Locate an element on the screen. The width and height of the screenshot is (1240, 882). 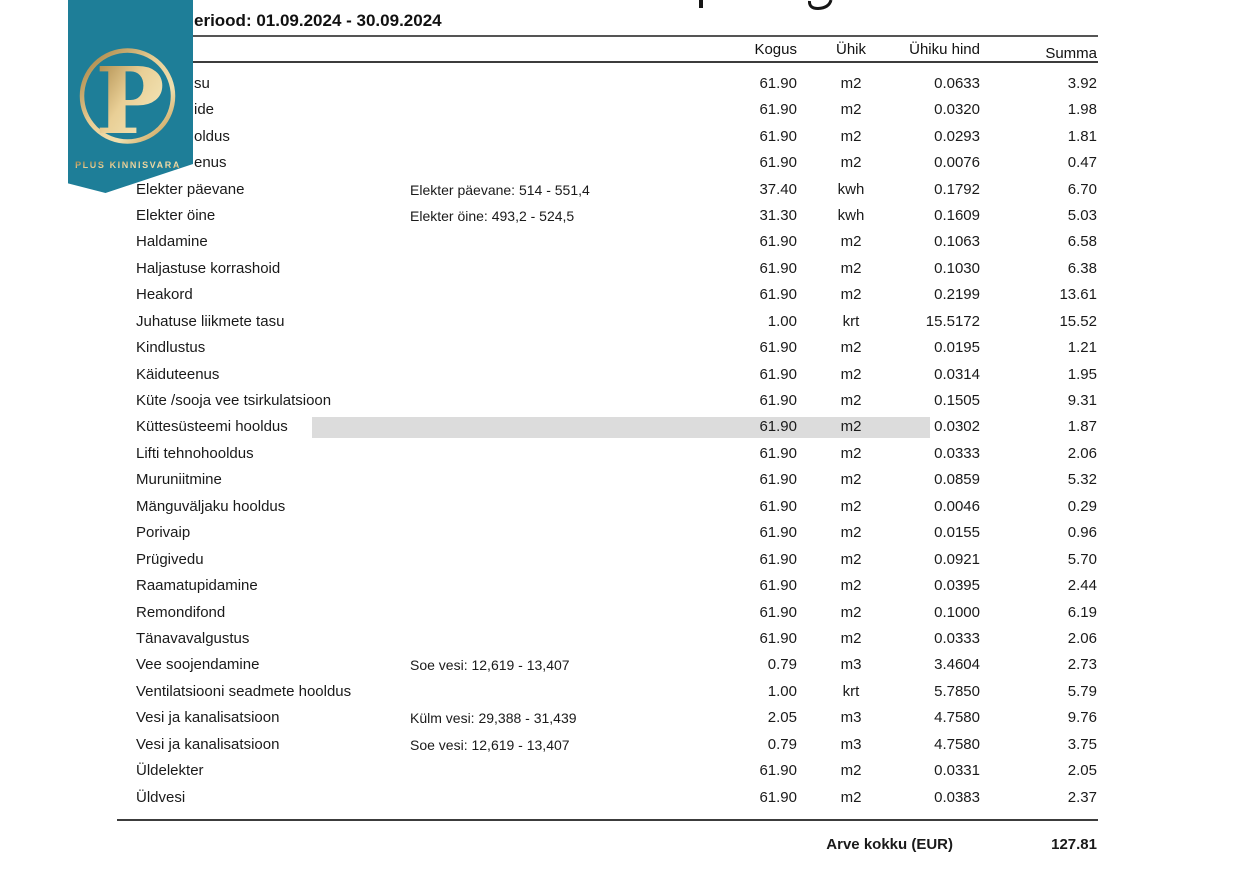
row-sum: 0.96 is located at coordinates (1082, 533).